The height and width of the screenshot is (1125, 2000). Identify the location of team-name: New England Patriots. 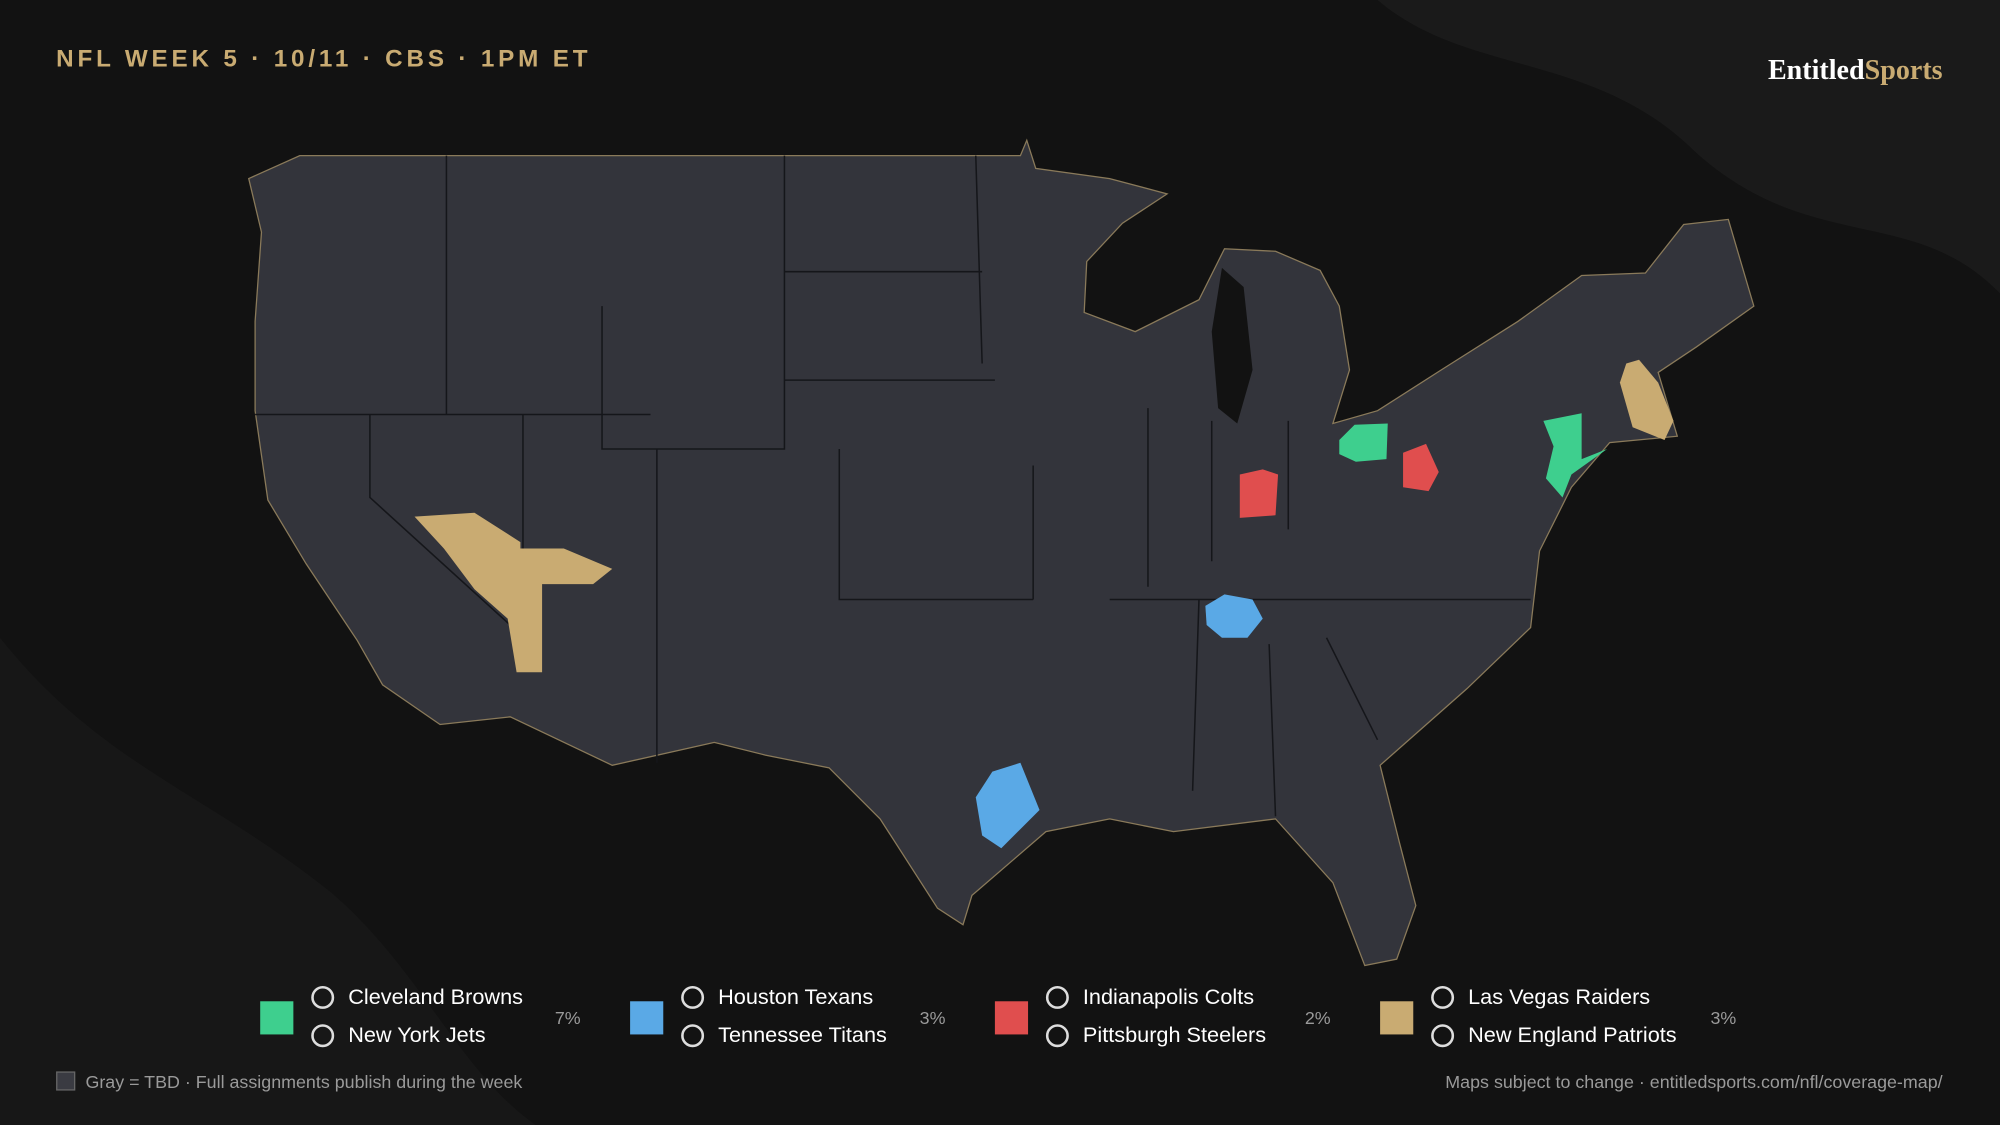
(1572, 1035).